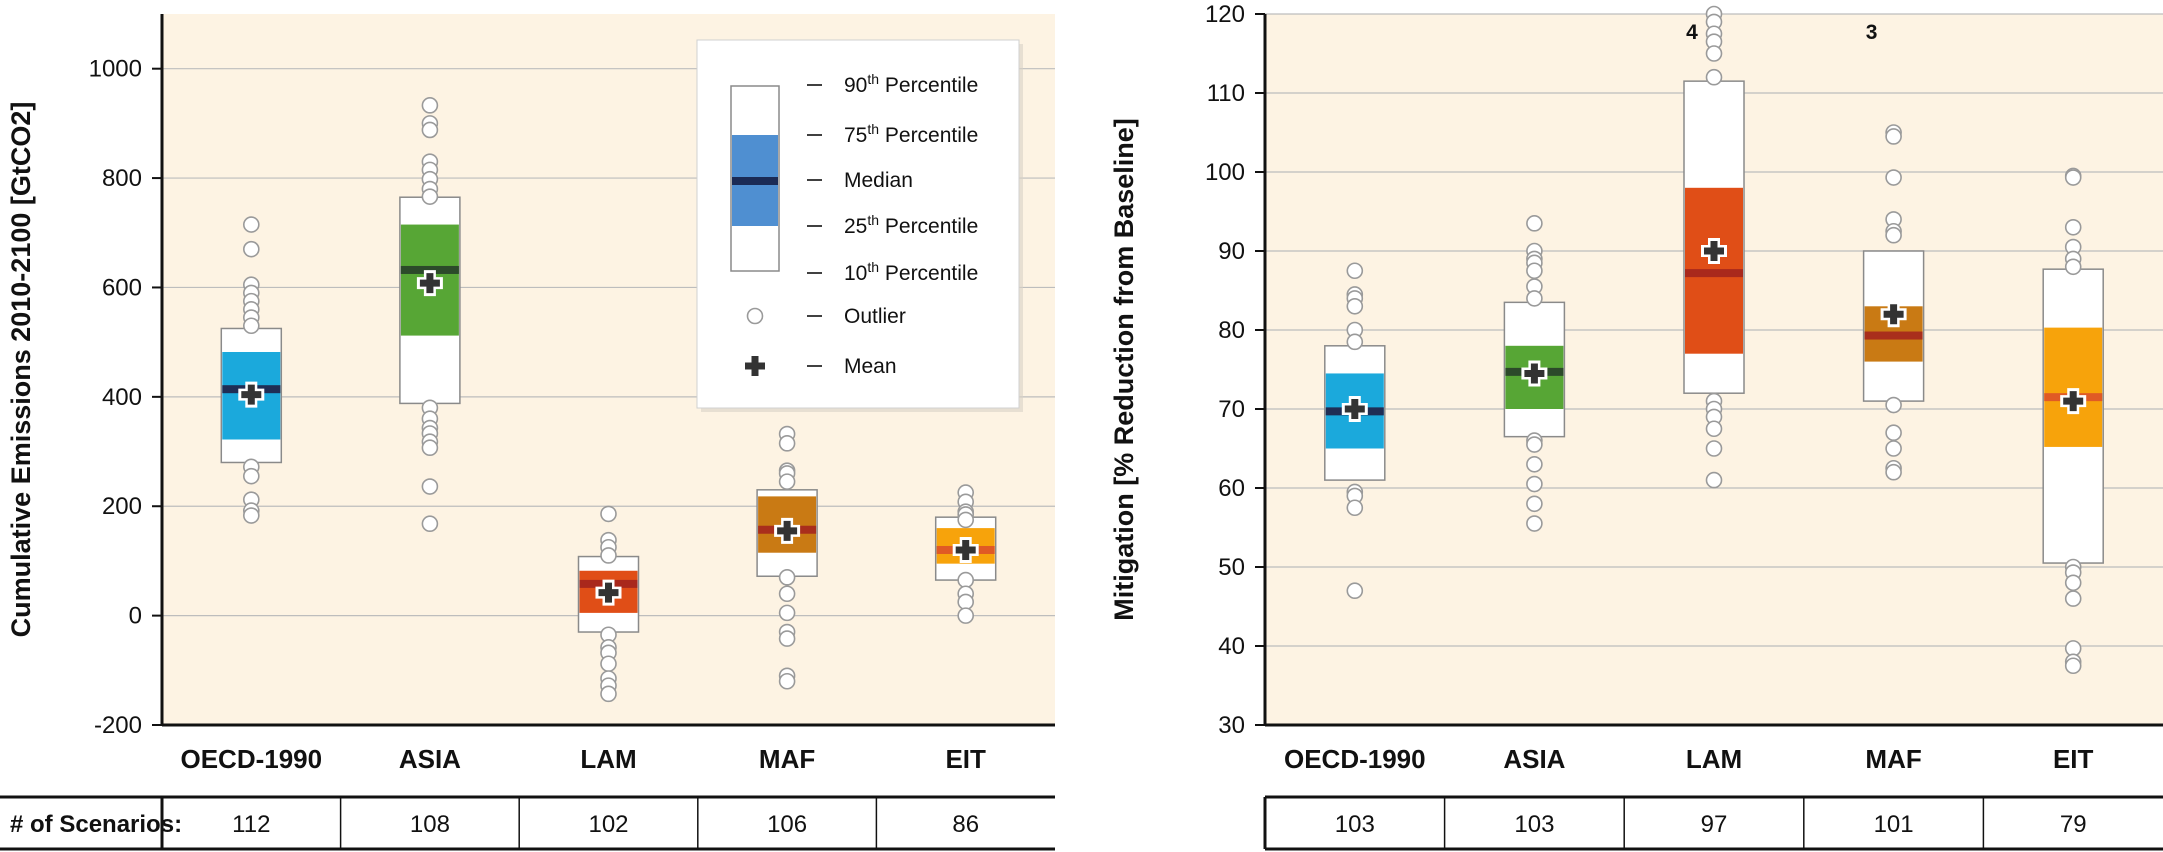  I want to click on legend-item-label: Median, so click(878, 180).